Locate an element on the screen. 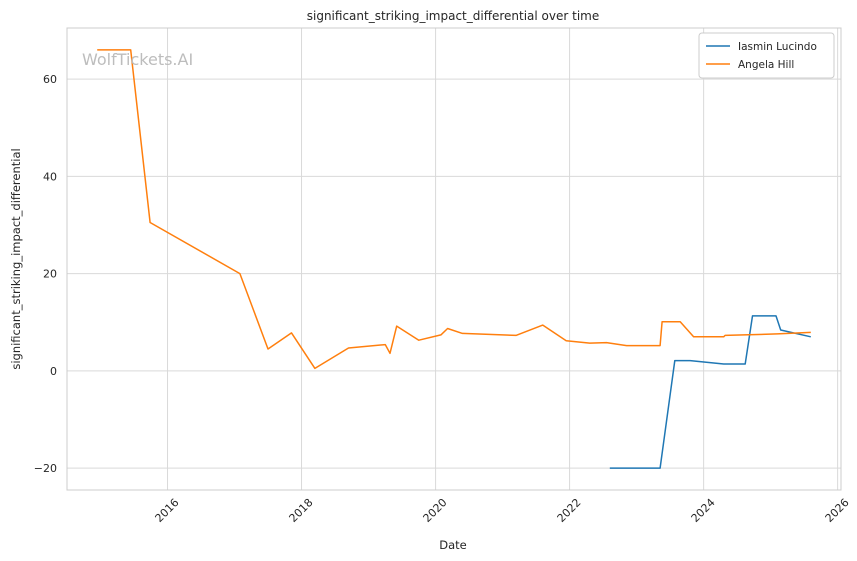 Image resolution: width=857 pixels, height=561 pixels. legend-label: Iasmin Lucindo is located at coordinates (777, 47).